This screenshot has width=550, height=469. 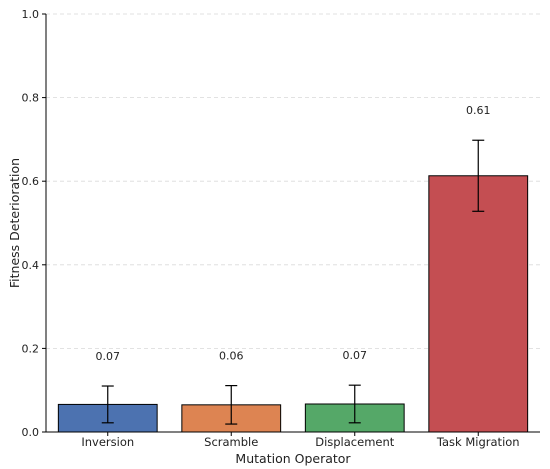 I want to click on y-tick-label: 0.8, so click(x=31, y=98).